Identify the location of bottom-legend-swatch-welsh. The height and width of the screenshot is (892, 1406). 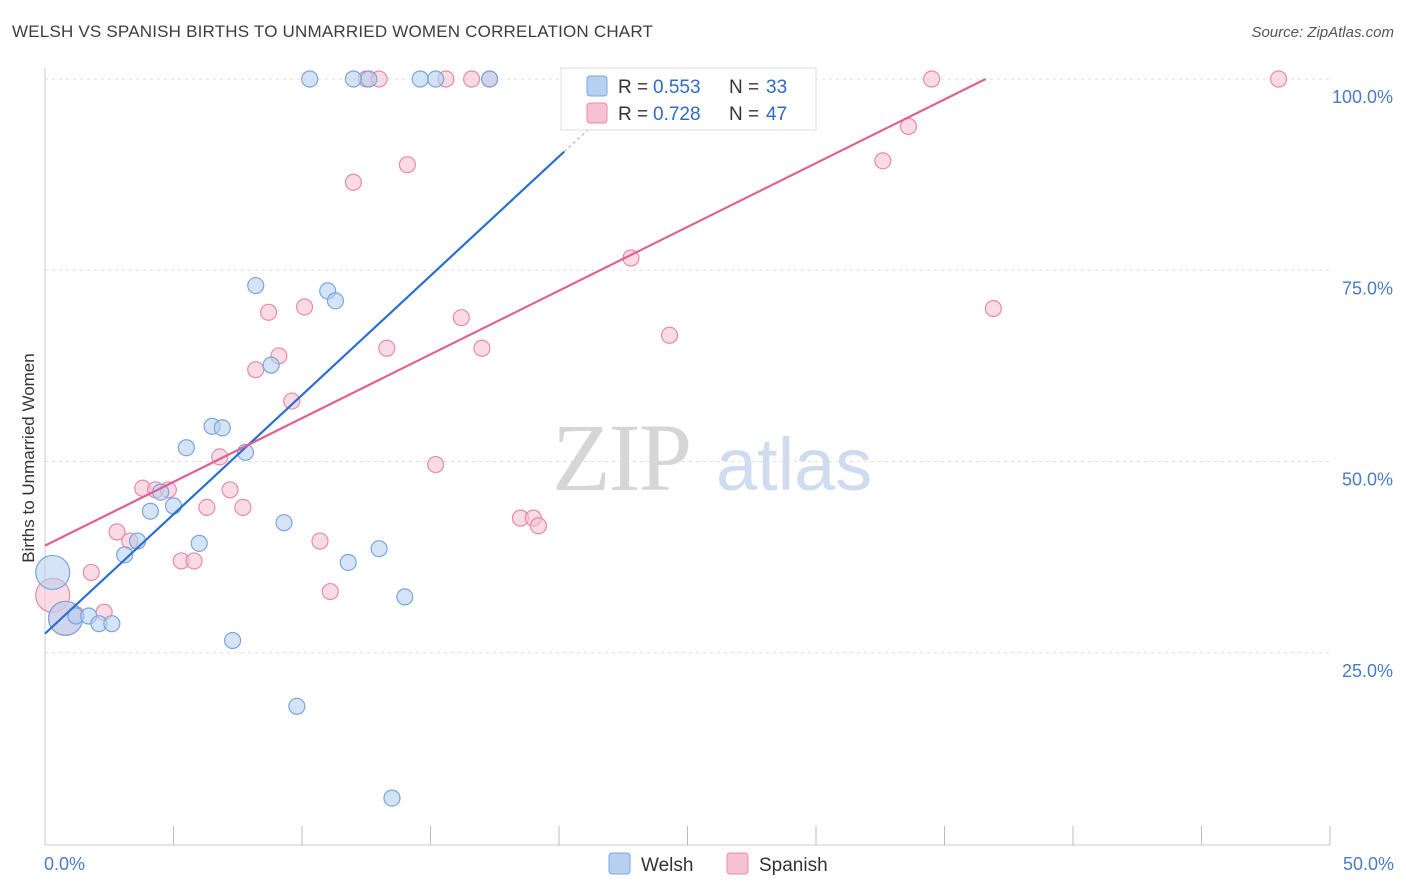
(619, 863).